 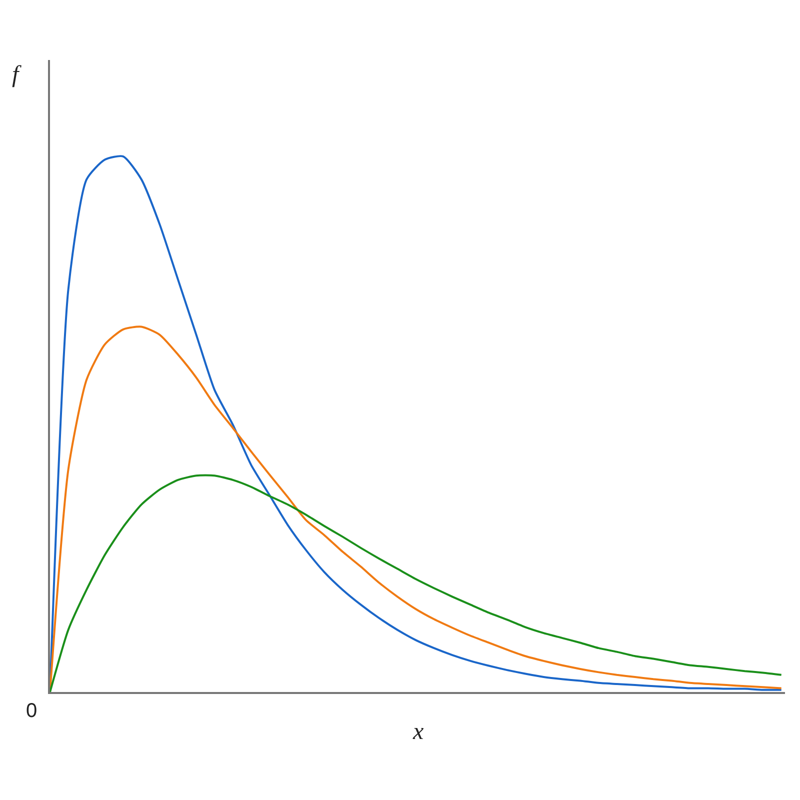 What do you see at coordinates (17, 75) in the screenshot?
I see `y-axis-title: f` at bounding box center [17, 75].